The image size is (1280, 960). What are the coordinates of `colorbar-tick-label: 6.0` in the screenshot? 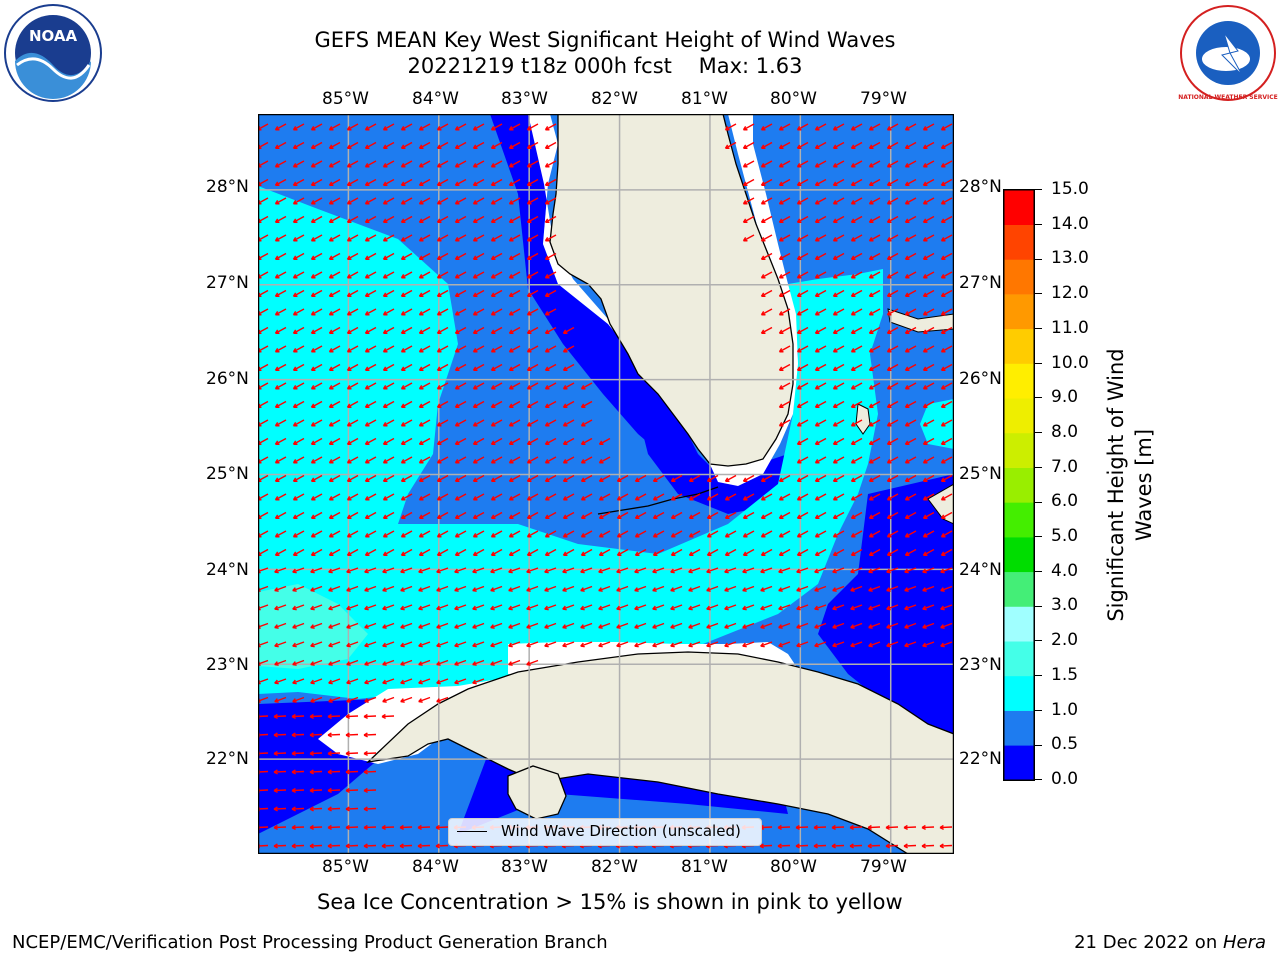 It's located at (1065, 501).